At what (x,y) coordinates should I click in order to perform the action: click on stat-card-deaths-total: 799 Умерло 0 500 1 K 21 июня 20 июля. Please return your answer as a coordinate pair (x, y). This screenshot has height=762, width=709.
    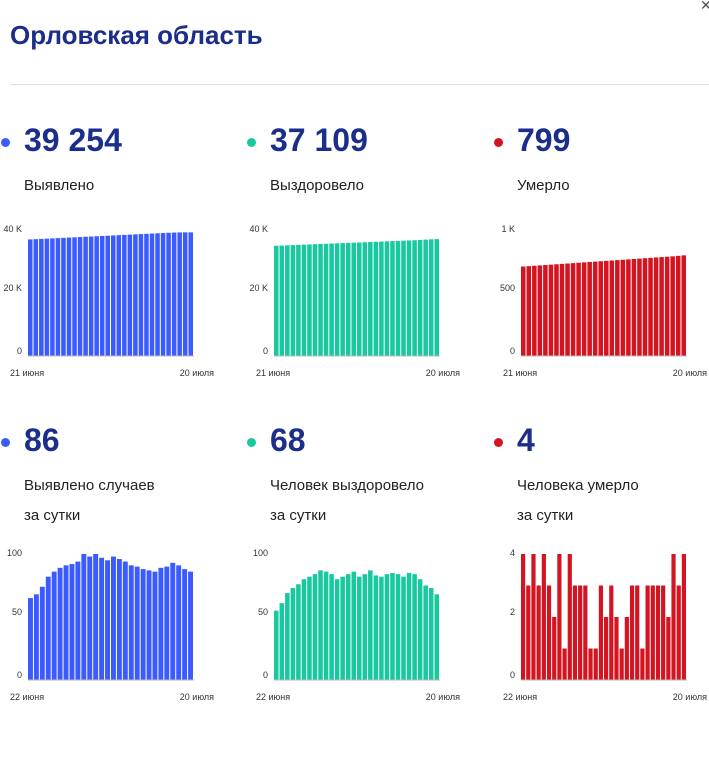
    Looking at the image, I should click on (601, 292).